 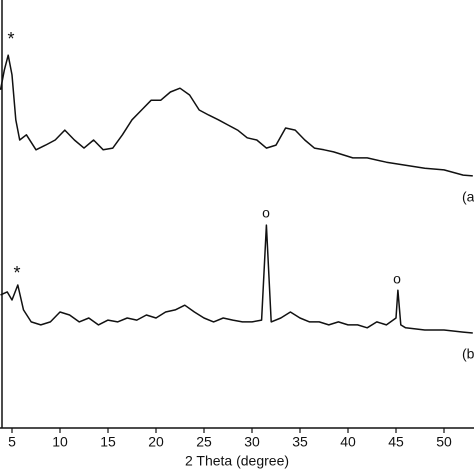 What do you see at coordinates (156, 442) in the screenshot?
I see `x-tick-label: 20` at bounding box center [156, 442].